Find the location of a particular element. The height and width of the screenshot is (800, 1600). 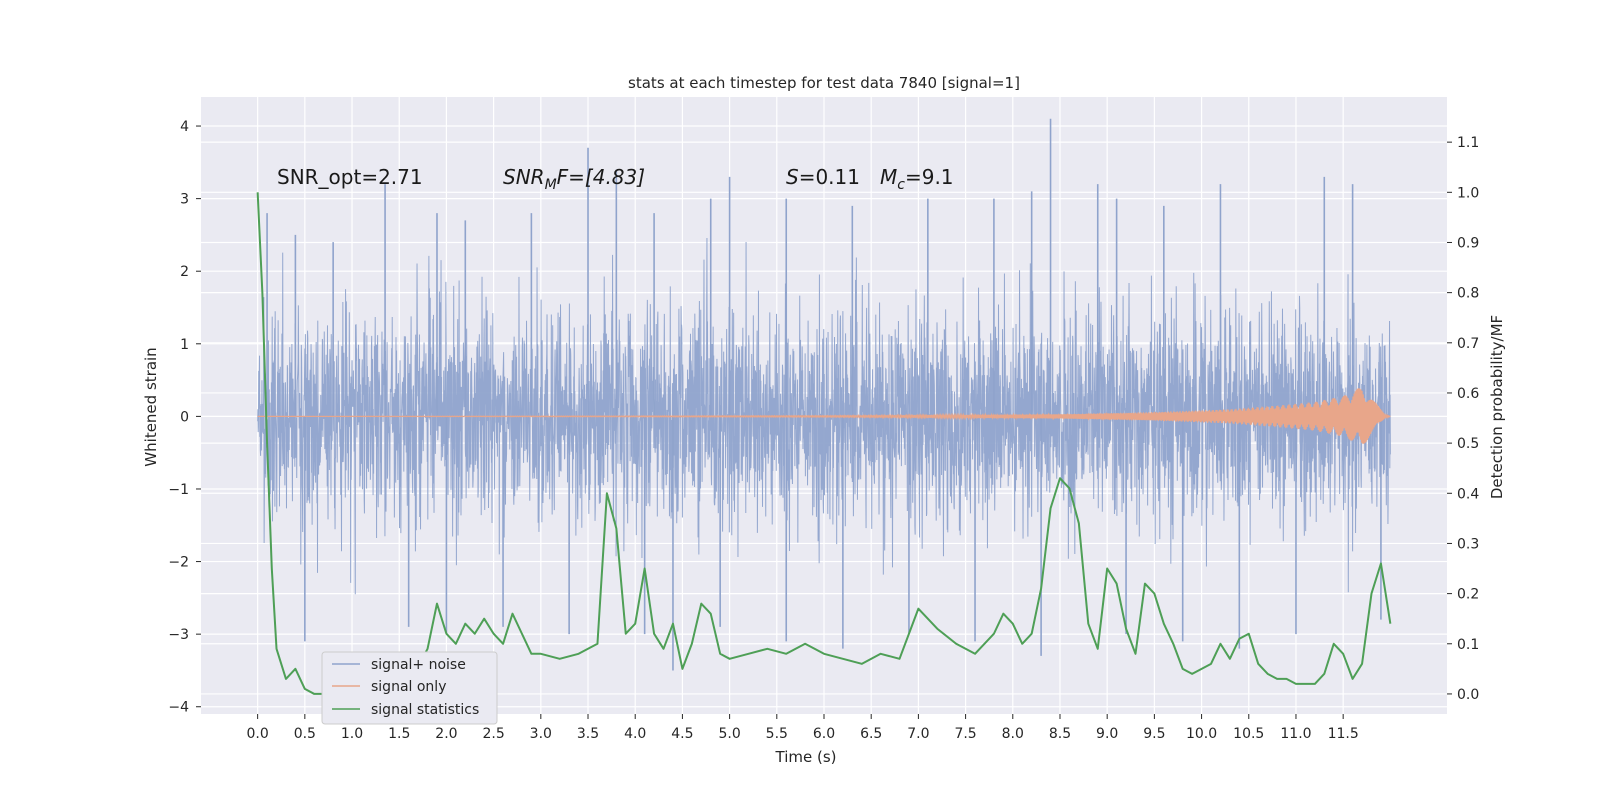

y-tick-label: 4 is located at coordinates (184, 127).